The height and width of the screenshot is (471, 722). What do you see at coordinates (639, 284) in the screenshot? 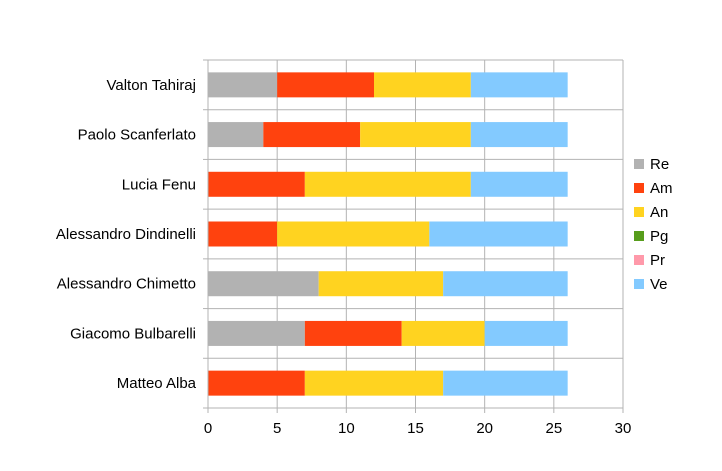
I see `legend-swatch-ve` at bounding box center [639, 284].